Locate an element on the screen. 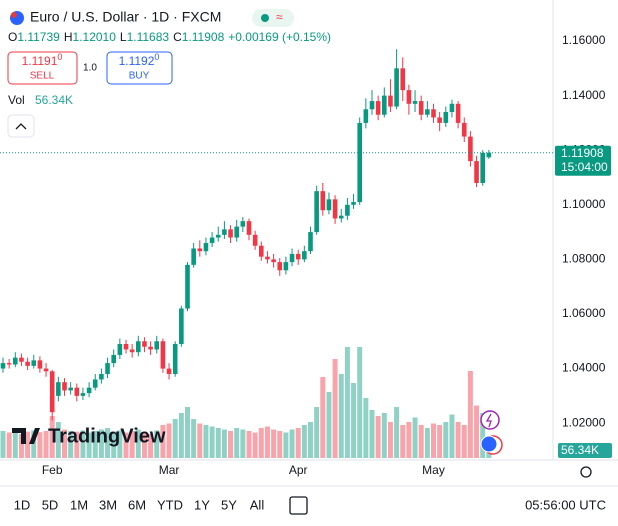 This screenshot has width=618, height=526. range-button: All is located at coordinates (257, 504).